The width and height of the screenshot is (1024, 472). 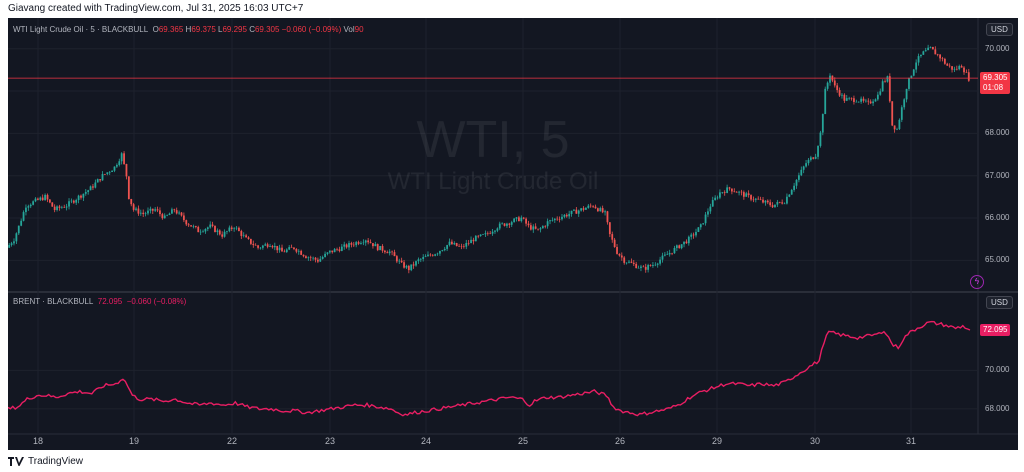 I want to click on wti-currency-button: USD, so click(x=999, y=29).